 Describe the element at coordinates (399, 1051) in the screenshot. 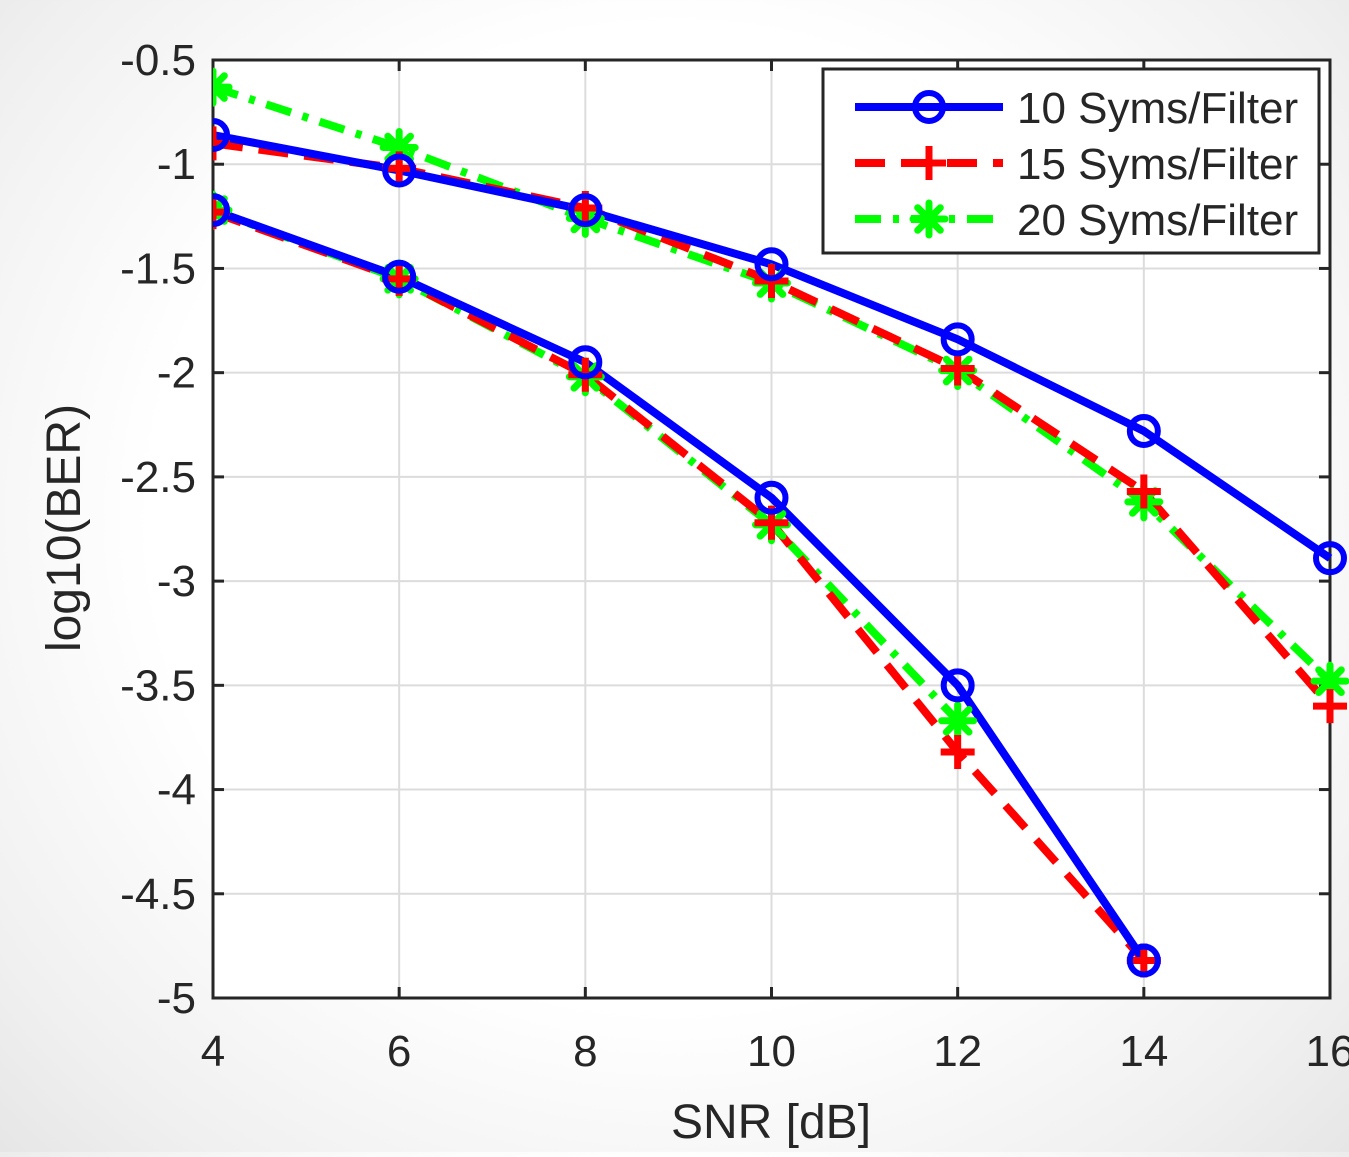

I see `x-tick-label: 6` at that location.